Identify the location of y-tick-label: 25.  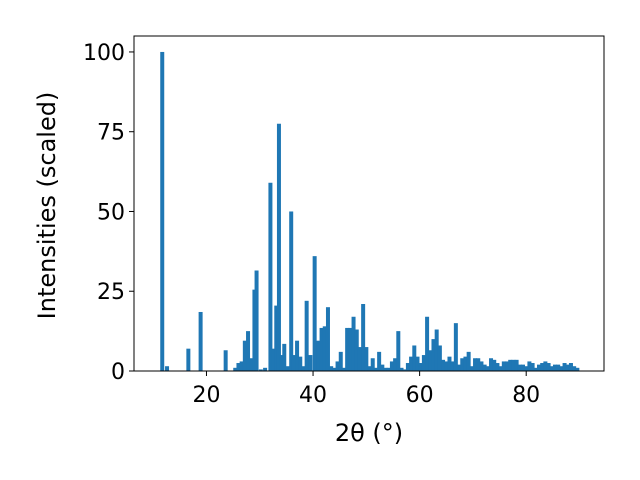
(111, 292).